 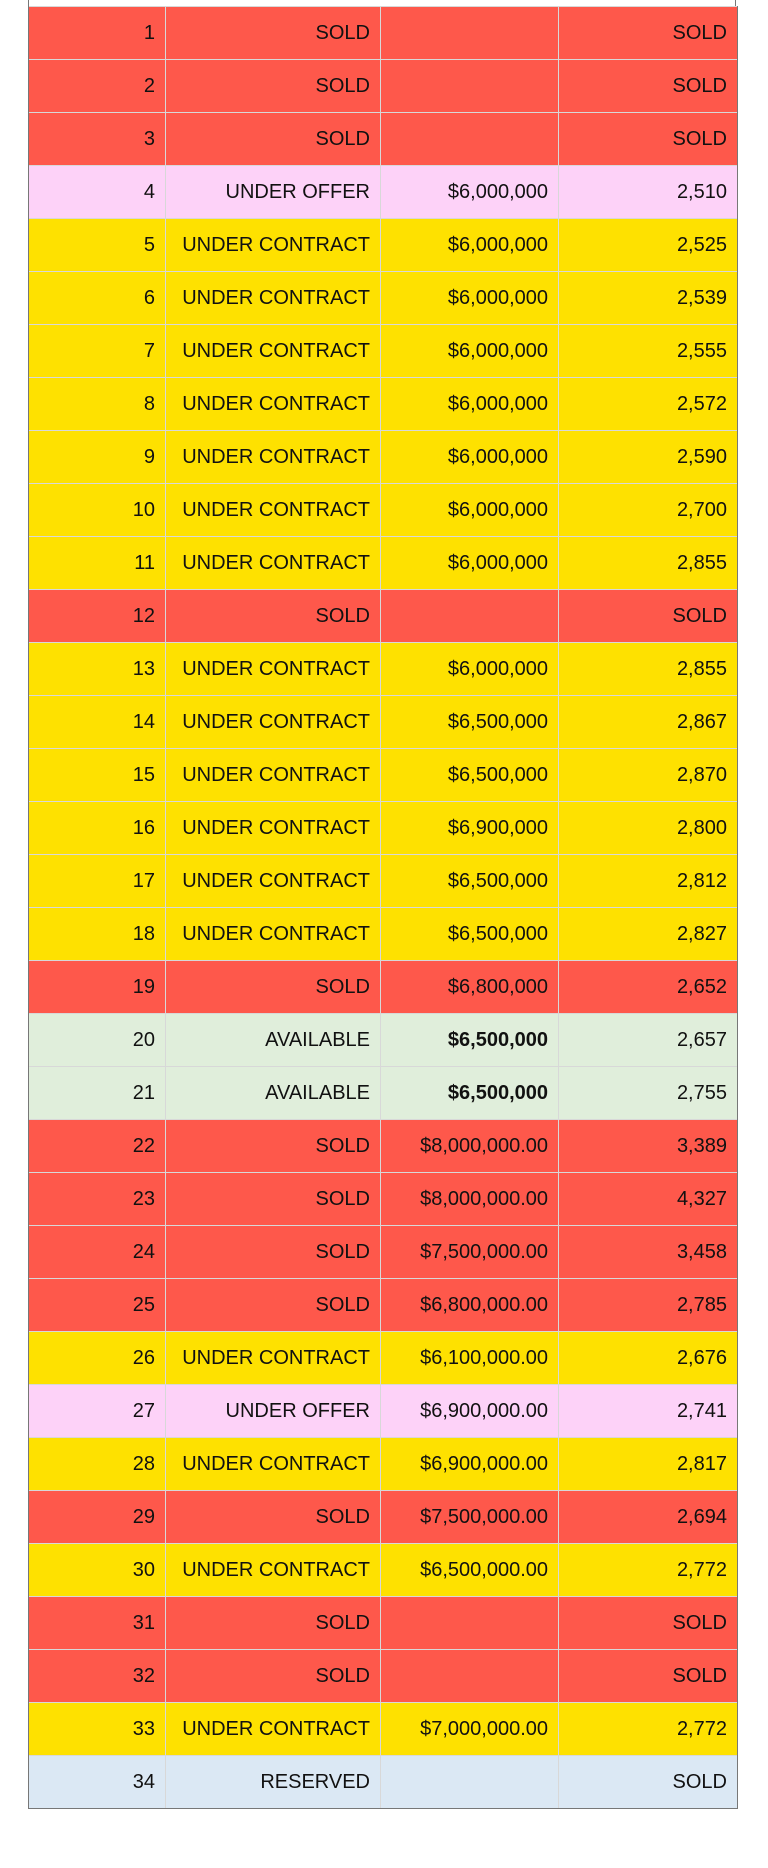 What do you see at coordinates (383, 615) in the screenshot?
I see `table-row: 12 SOLD SOLD` at bounding box center [383, 615].